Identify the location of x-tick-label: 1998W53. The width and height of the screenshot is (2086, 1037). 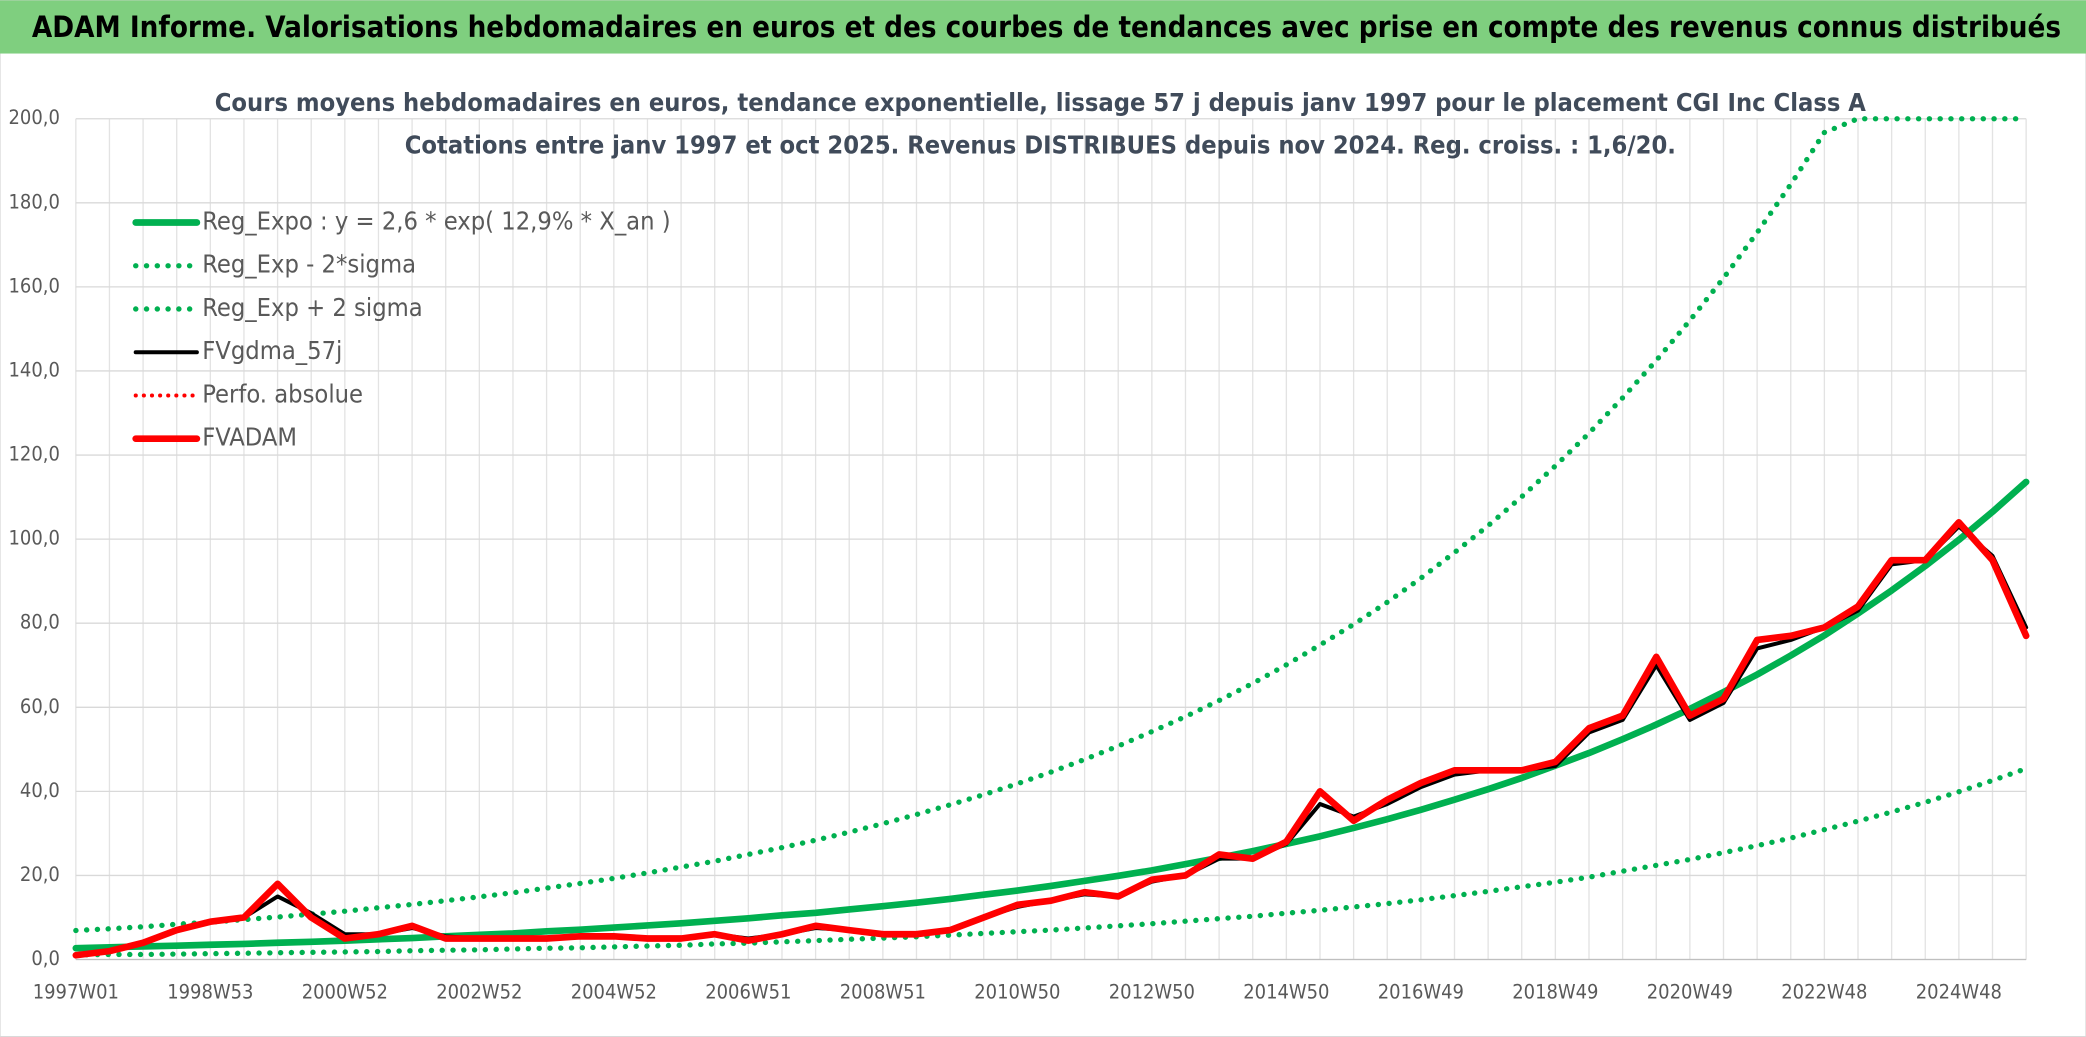
(210, 991).